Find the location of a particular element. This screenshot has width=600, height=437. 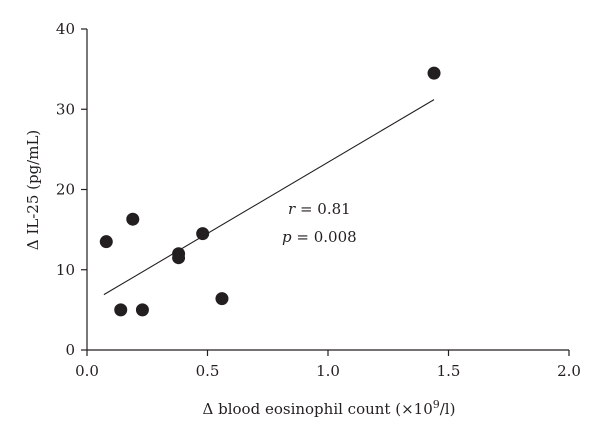

y-tick-label: 10 is located at coordinates (65, 270).